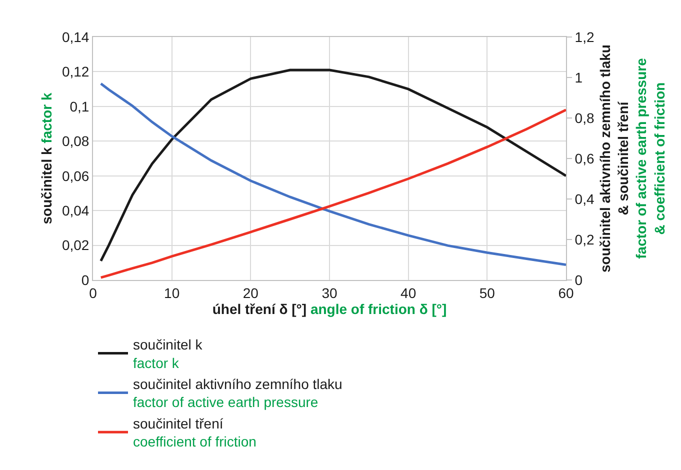  Describe the element at coordinates (584, 36) in the screenshot. I see `y2-tick-label: 1,2` at that location.